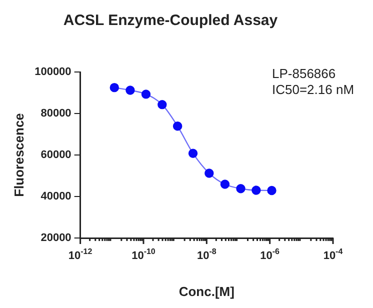 The height and width of the screenshot is (308, 373). I want to click on y-tick-label: 40000, so click(56, 196).